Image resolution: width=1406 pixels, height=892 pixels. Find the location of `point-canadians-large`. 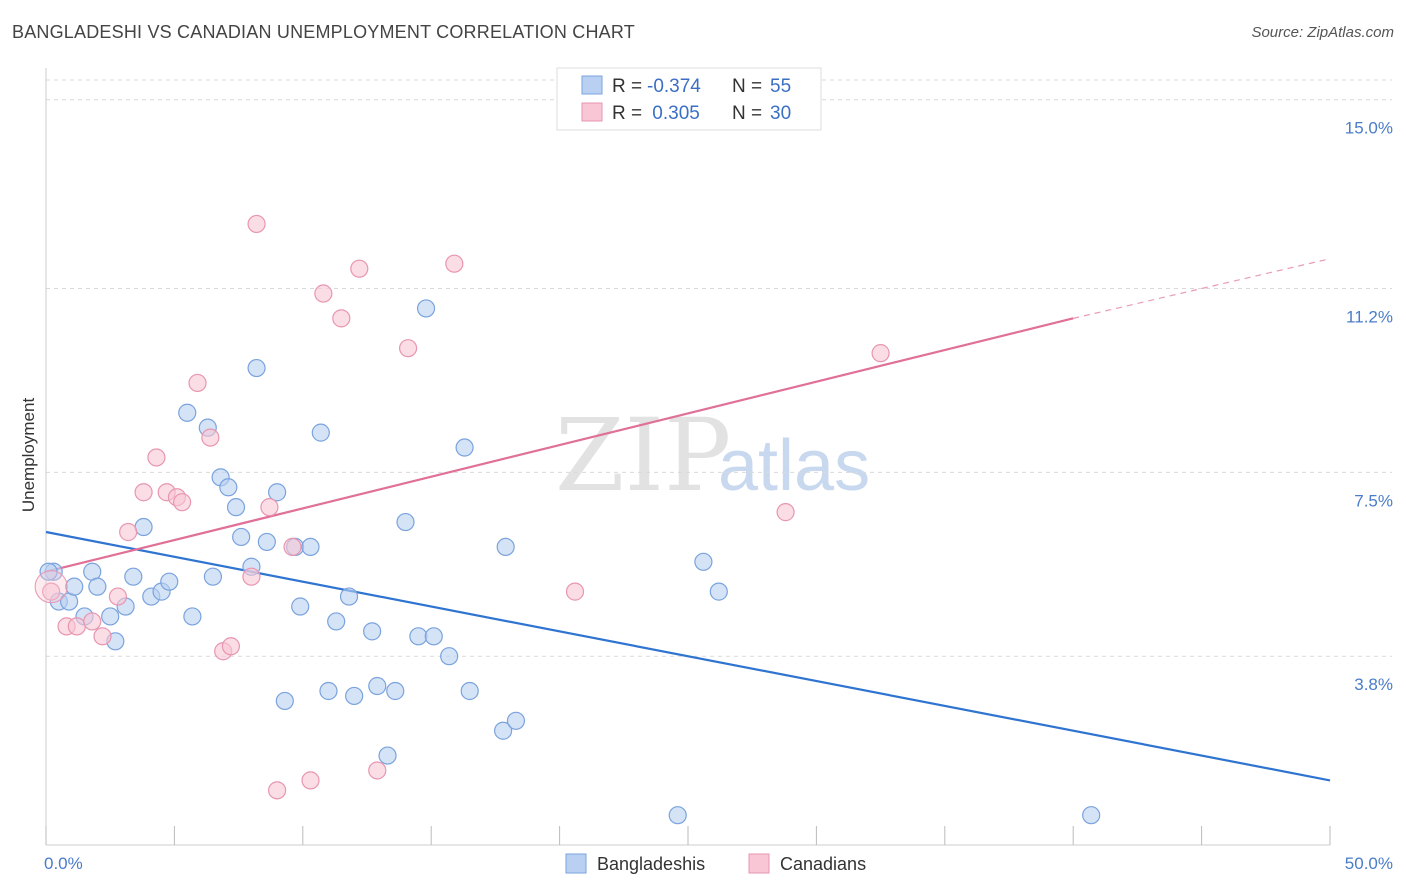

point-canadians-large is located at coordinates (51, 587).